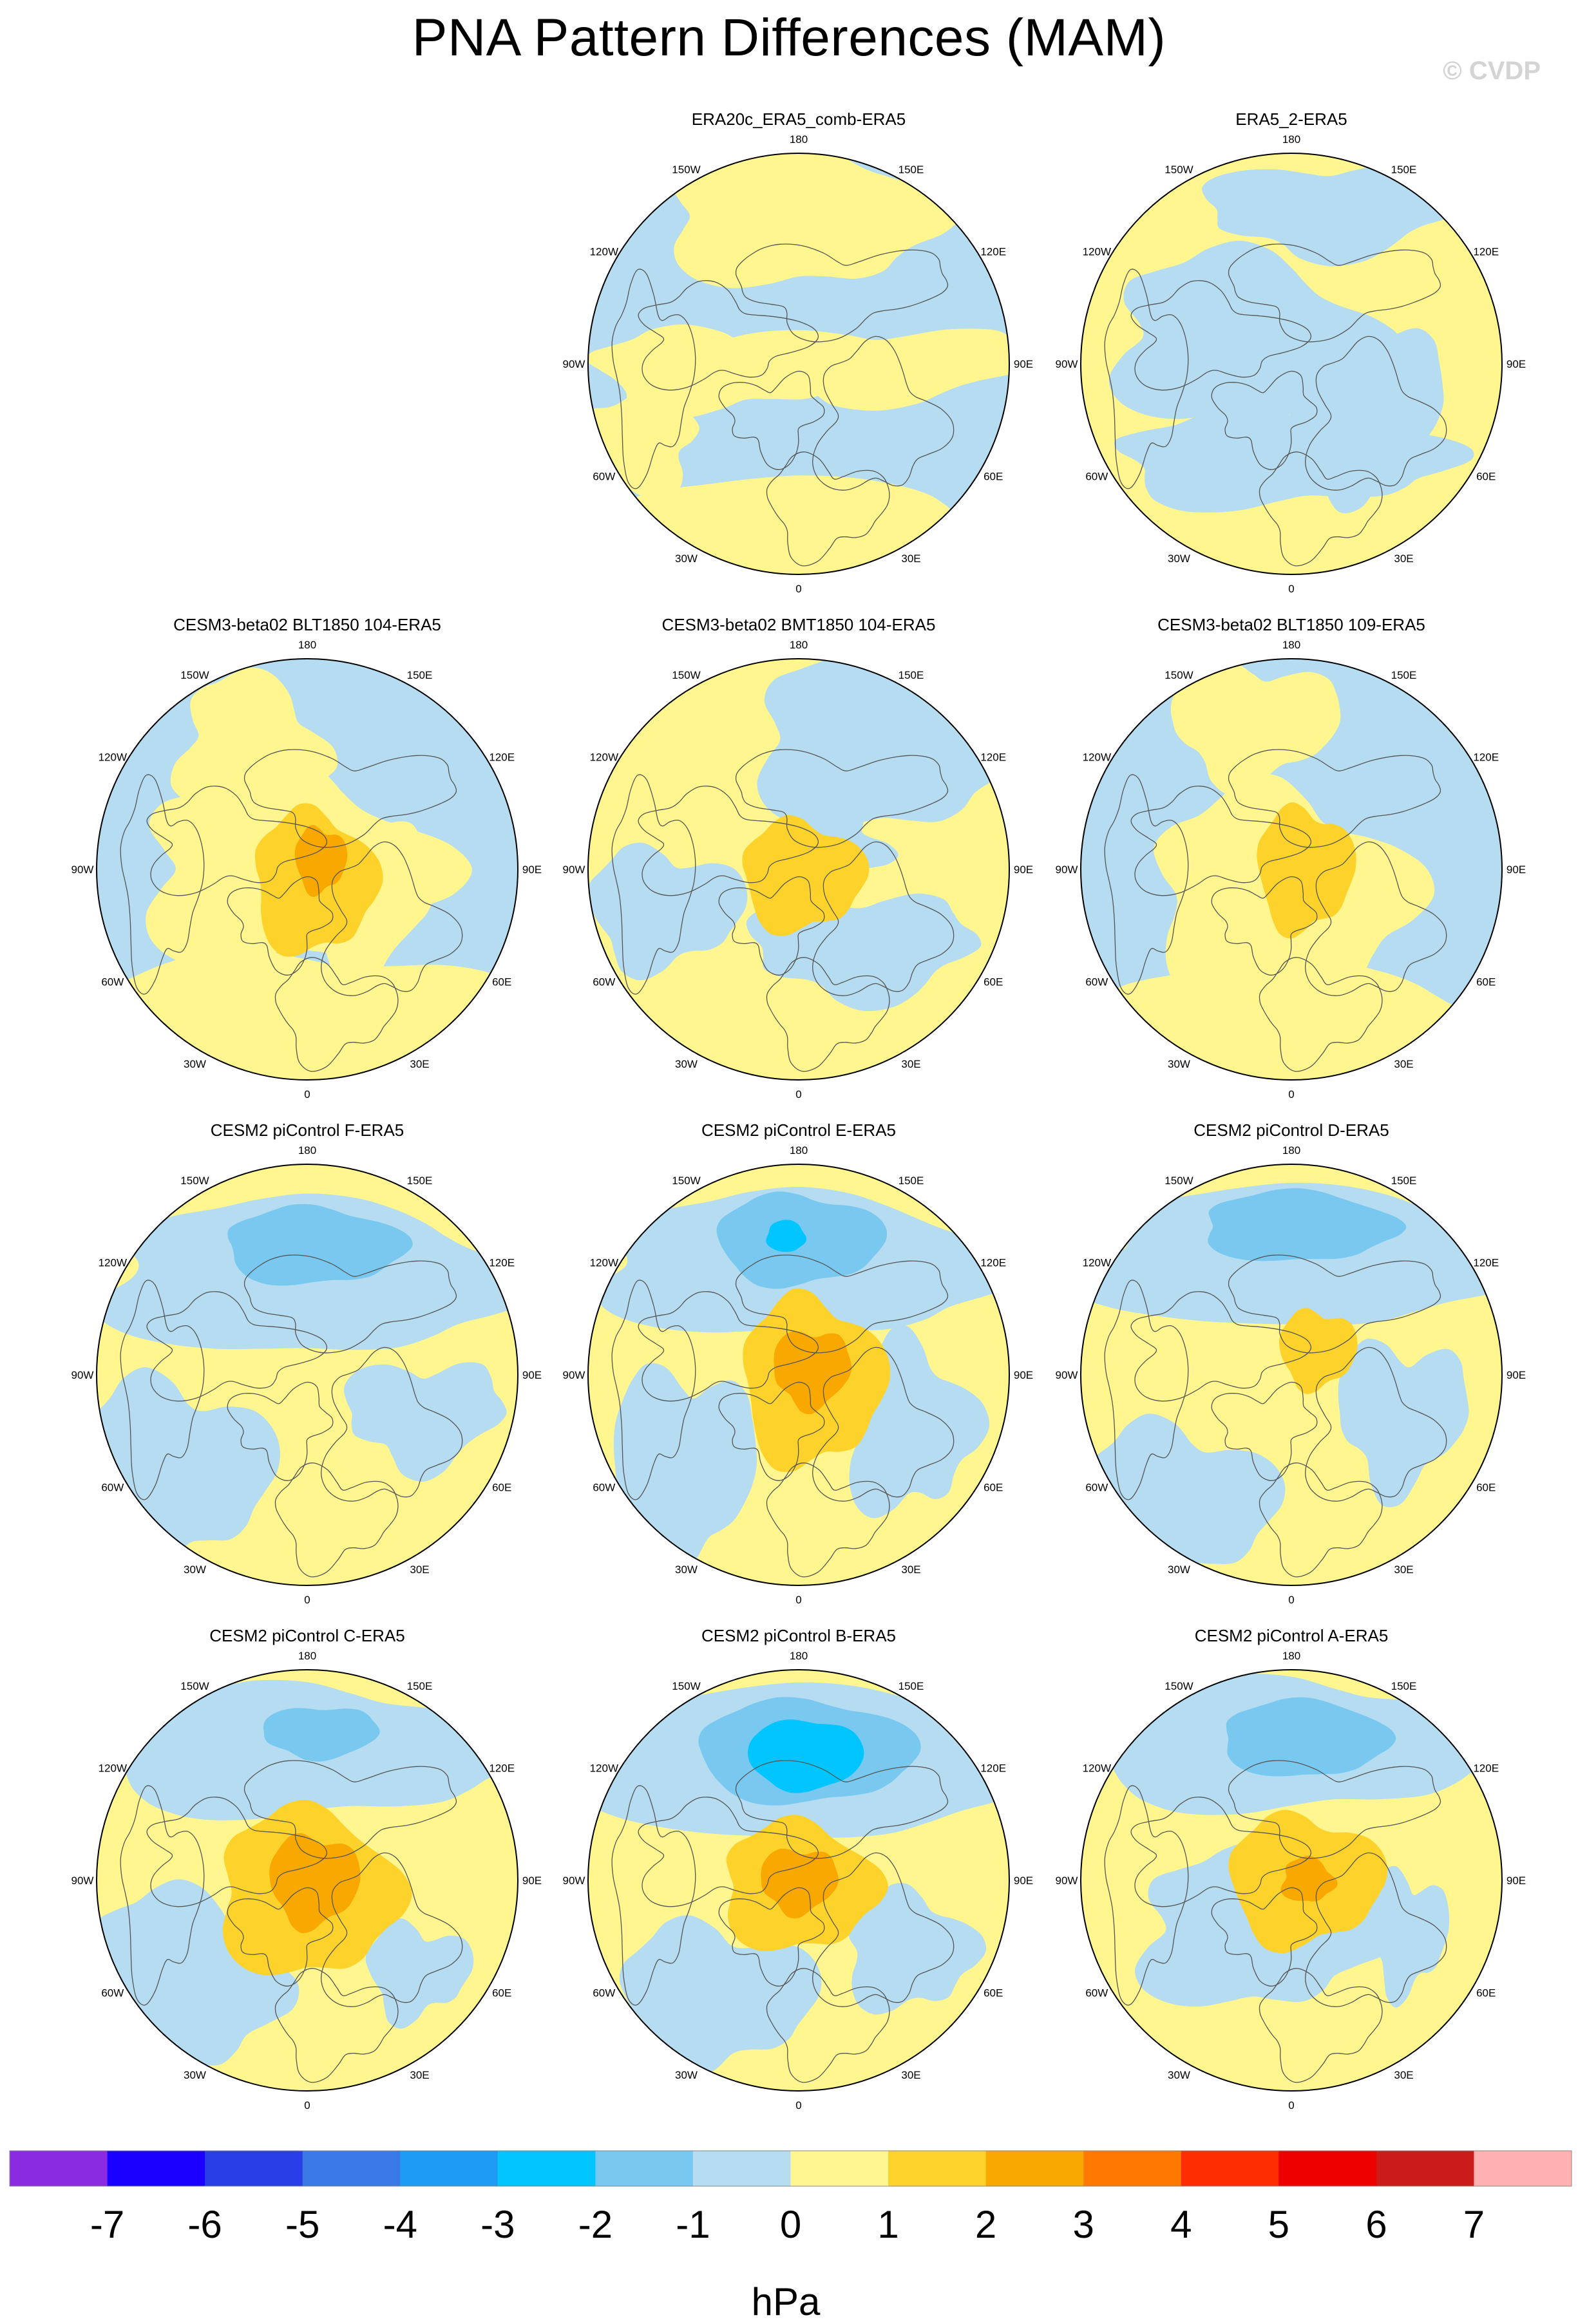 This screenshot has width=1578, height=2324. I want to click on map-border, so click(307, 1375).